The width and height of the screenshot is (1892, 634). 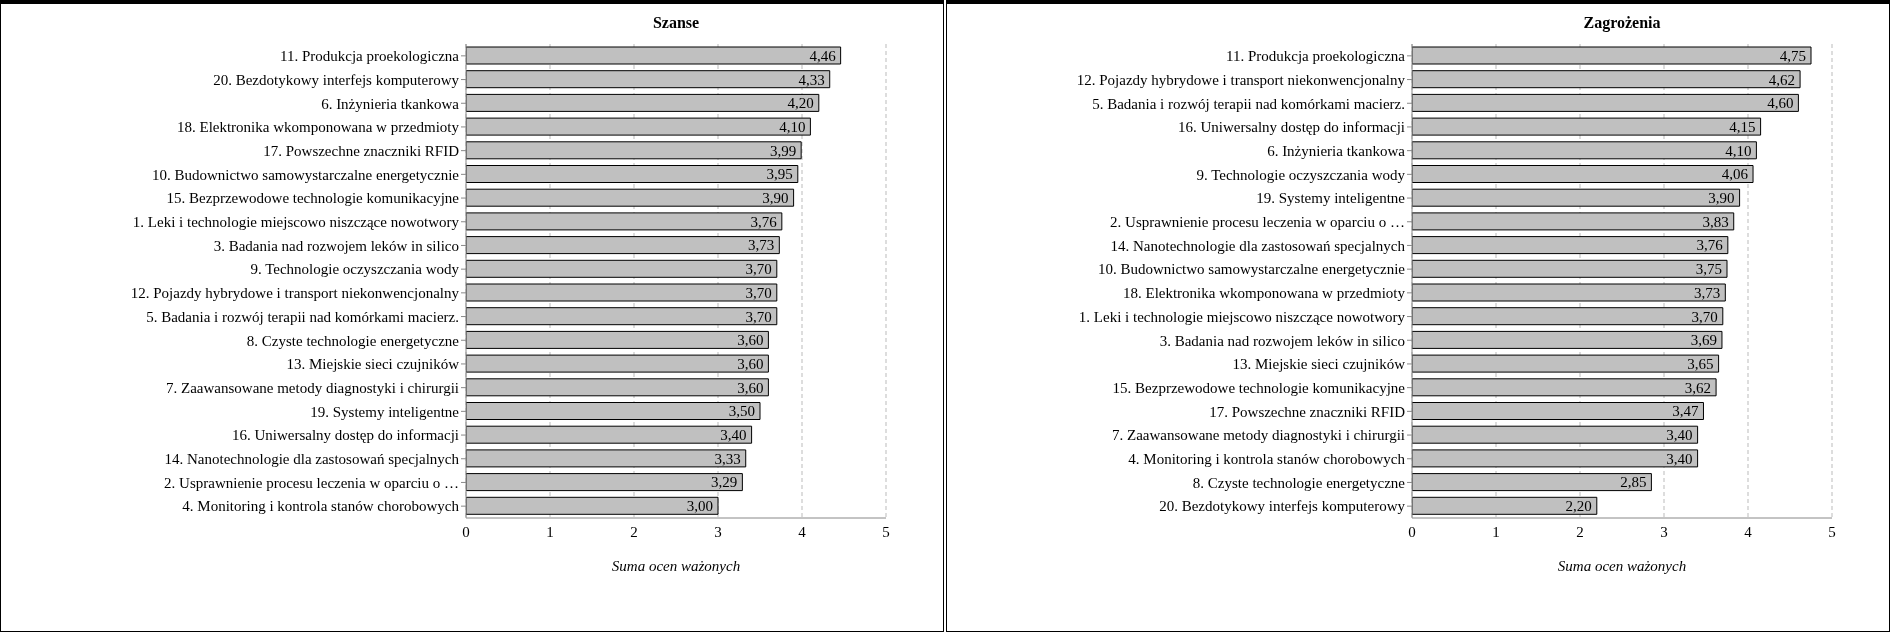 What do you see at coordinates (676, 23) in the screenshot?
I see `chart-title: Szanse` at bounding box center [676, 23].